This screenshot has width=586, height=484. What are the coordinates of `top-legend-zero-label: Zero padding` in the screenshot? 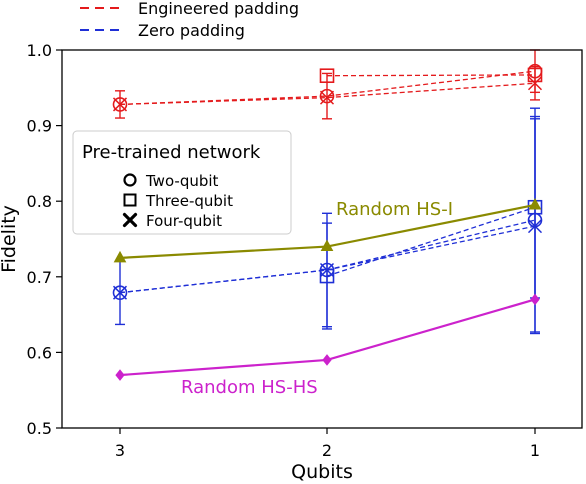 It's located at (191, 30).